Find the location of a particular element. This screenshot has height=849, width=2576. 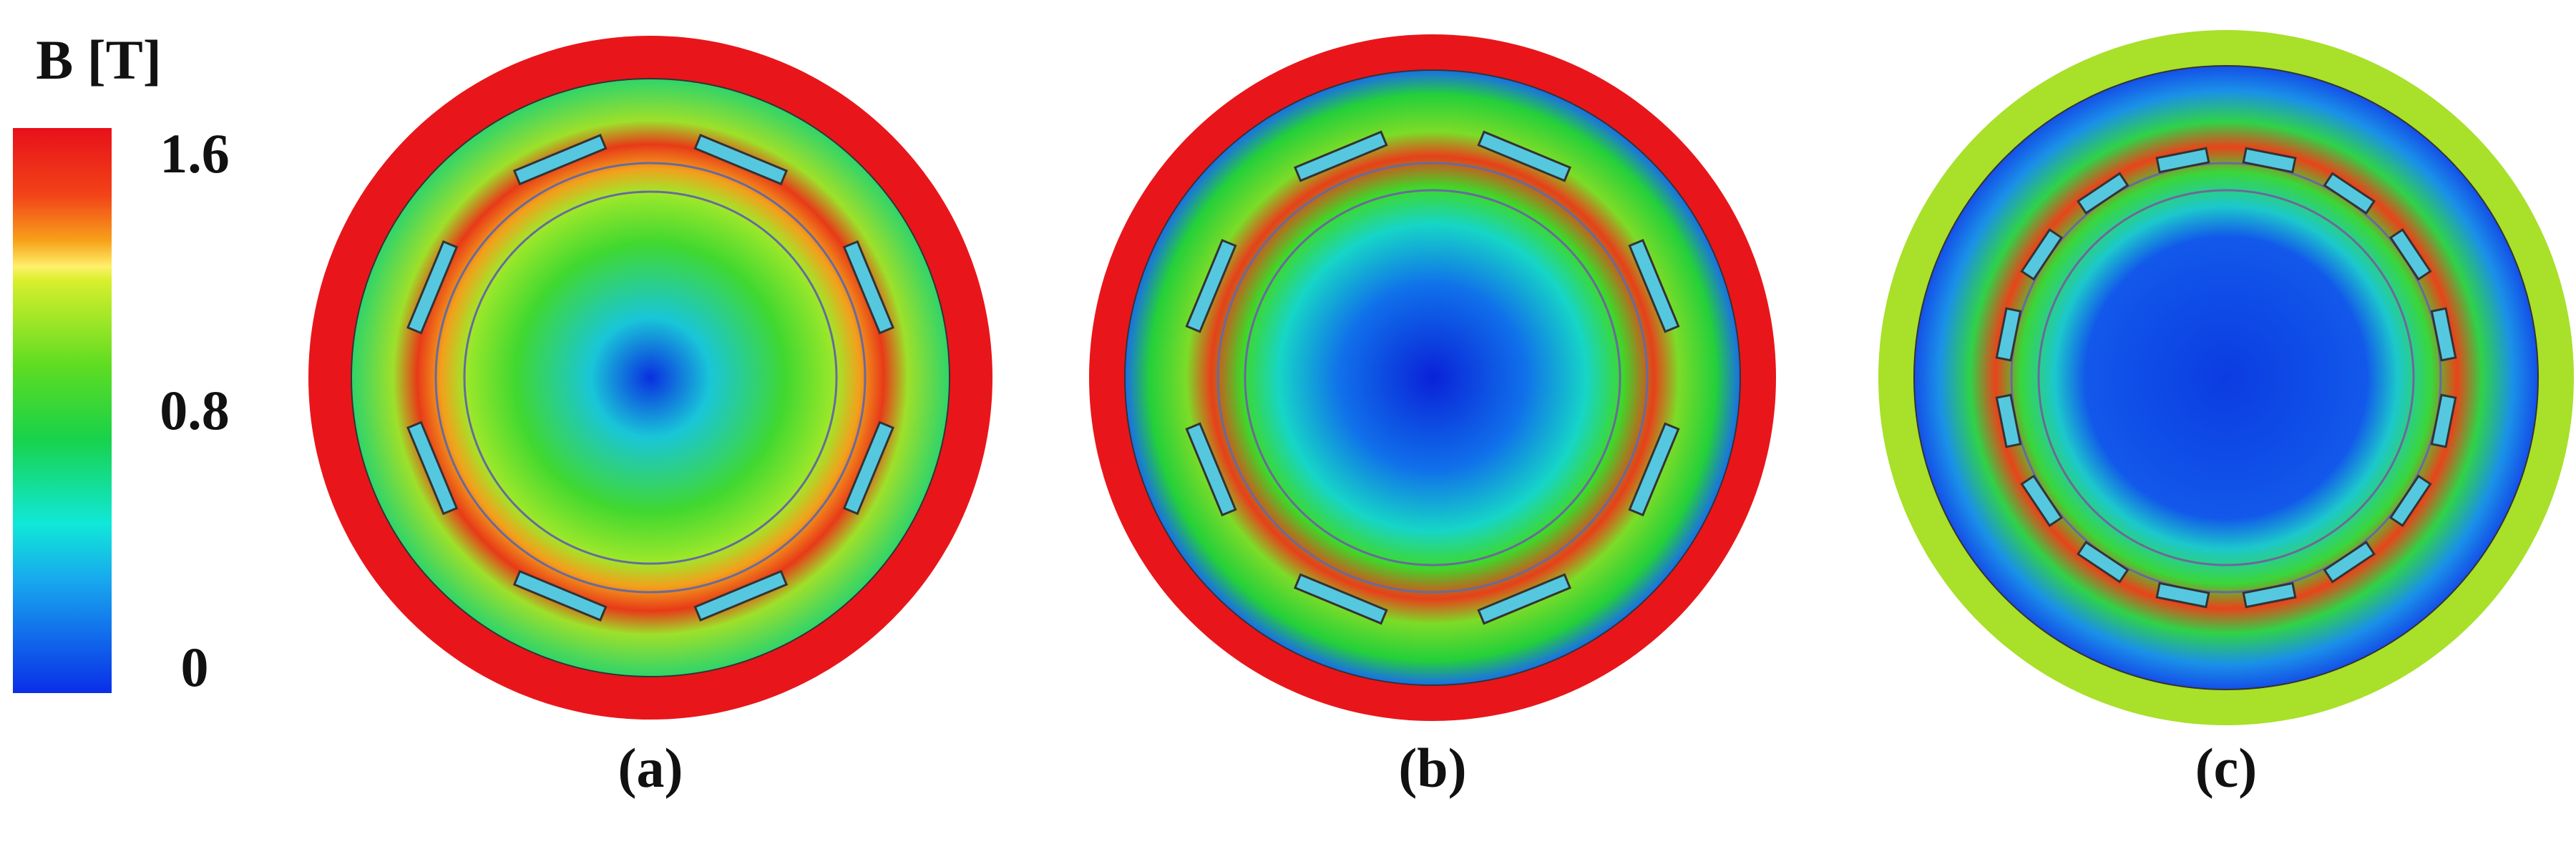

colorbar-ticks: 1.6 0.8 0 is located at coordinates (195, 410).